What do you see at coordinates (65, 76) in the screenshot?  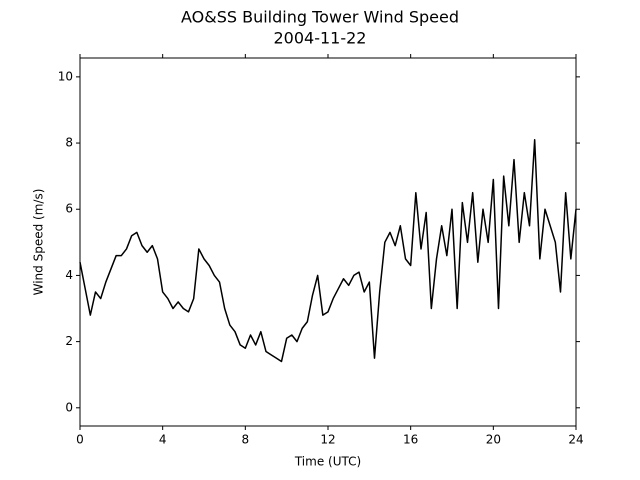 I see `y-tick-label: 10` at bounding box center [65, 76].